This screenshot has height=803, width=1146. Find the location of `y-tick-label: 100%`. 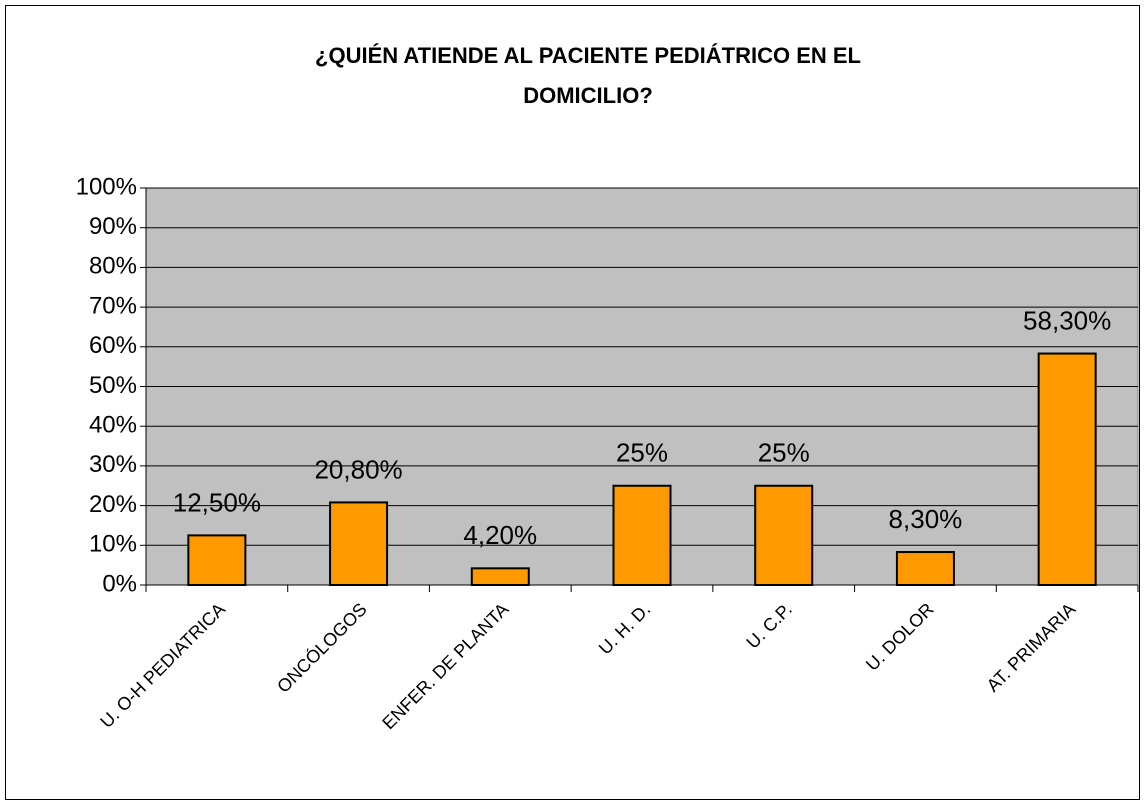

y-tick-label: 100% is located at coordinates (106, 186).